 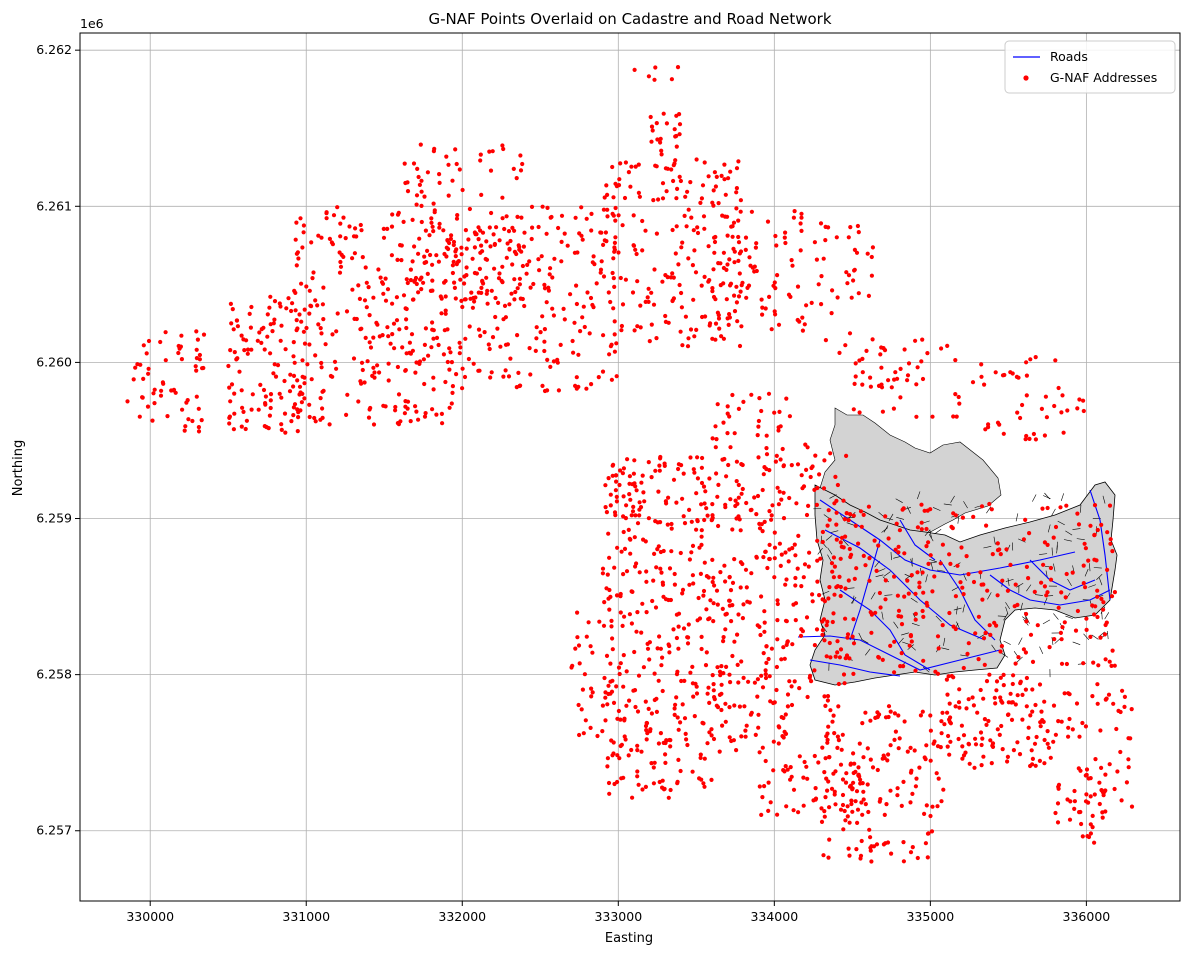 What do you see at coordinates (1103, 77) in the screenshot?
I see `legend-gnaf-label: G-NAF Addresses` at bounding box center [1103, 77].